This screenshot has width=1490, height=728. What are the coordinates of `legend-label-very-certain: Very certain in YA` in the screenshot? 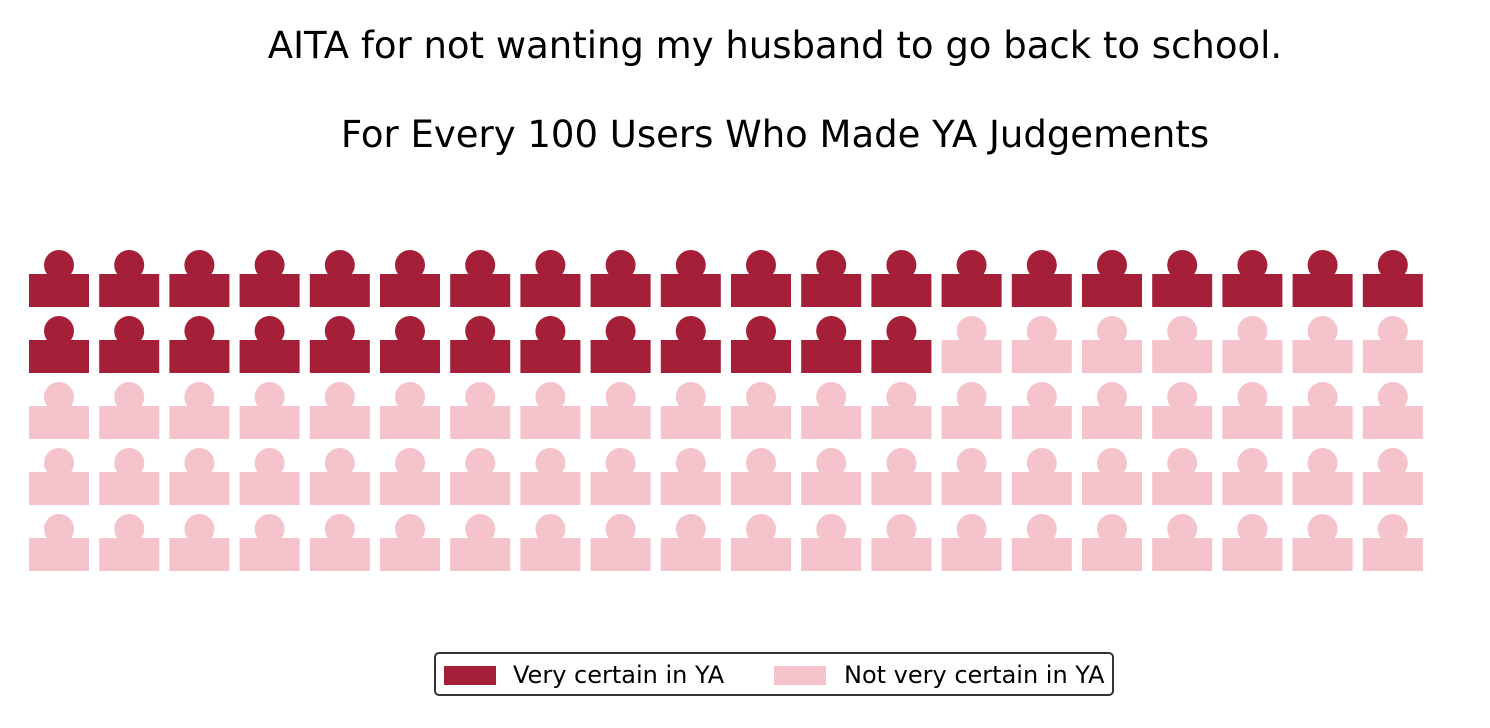 It's located at (619, 675).